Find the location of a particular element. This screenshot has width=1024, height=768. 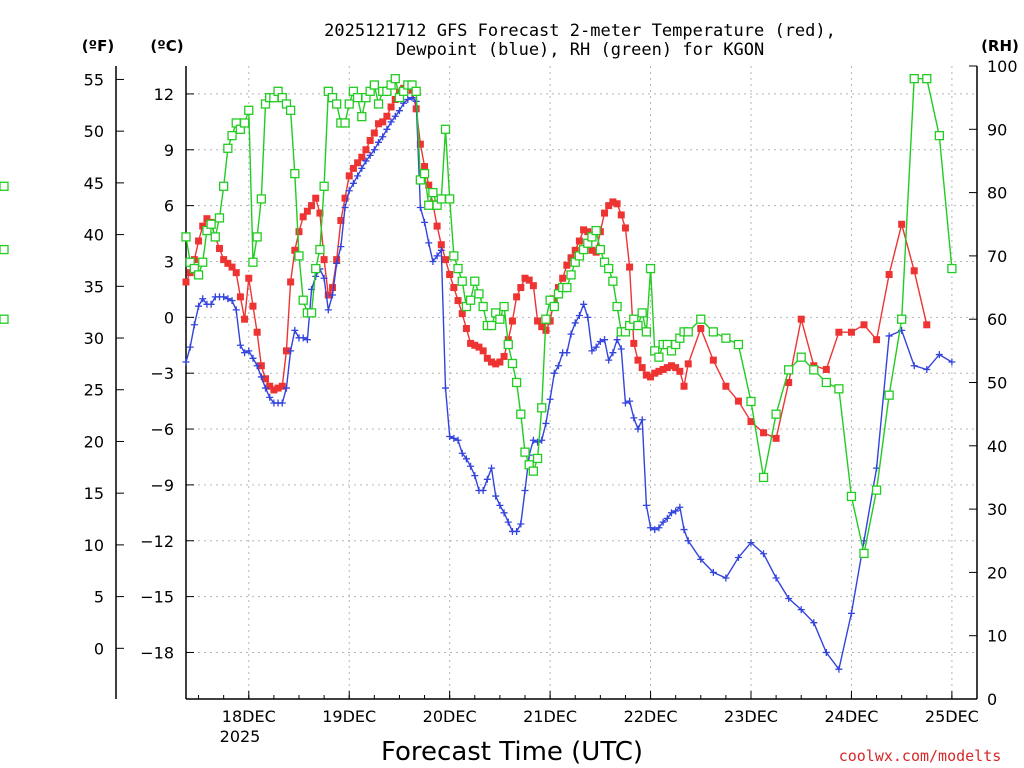

celsius-axis: 12 9 6 3 0 −3 −6 −9 −12 −15 −18 is located at coordinates (167, 373).